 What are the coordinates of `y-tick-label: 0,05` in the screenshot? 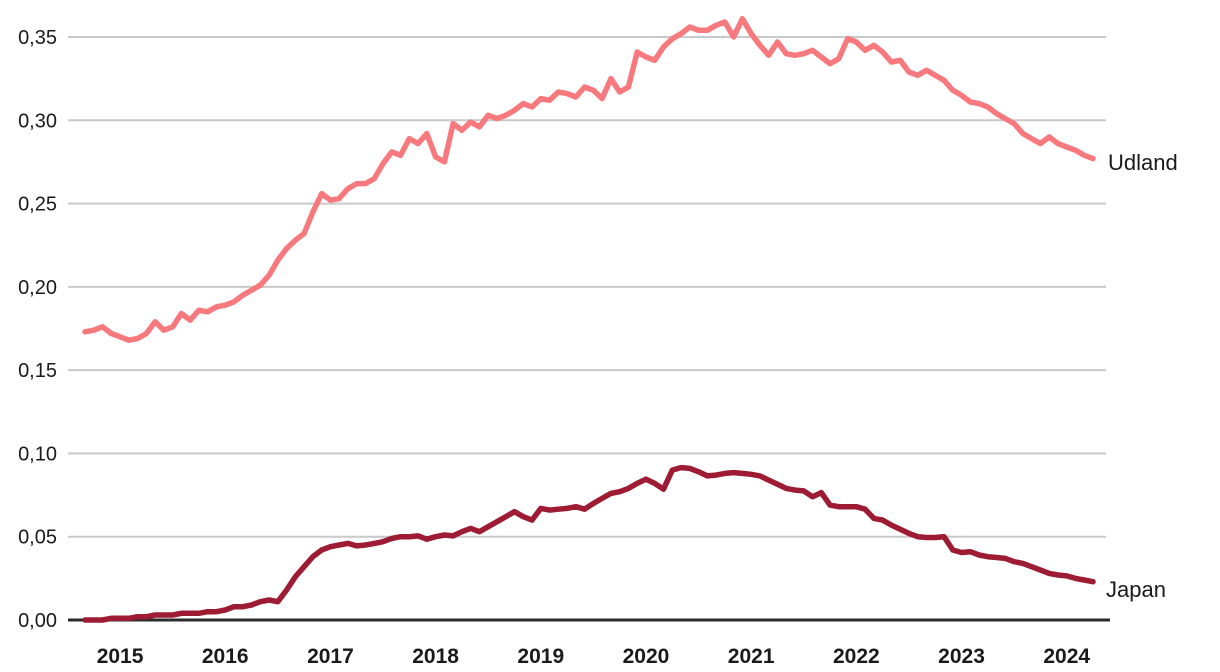 It's located at (37, 538).